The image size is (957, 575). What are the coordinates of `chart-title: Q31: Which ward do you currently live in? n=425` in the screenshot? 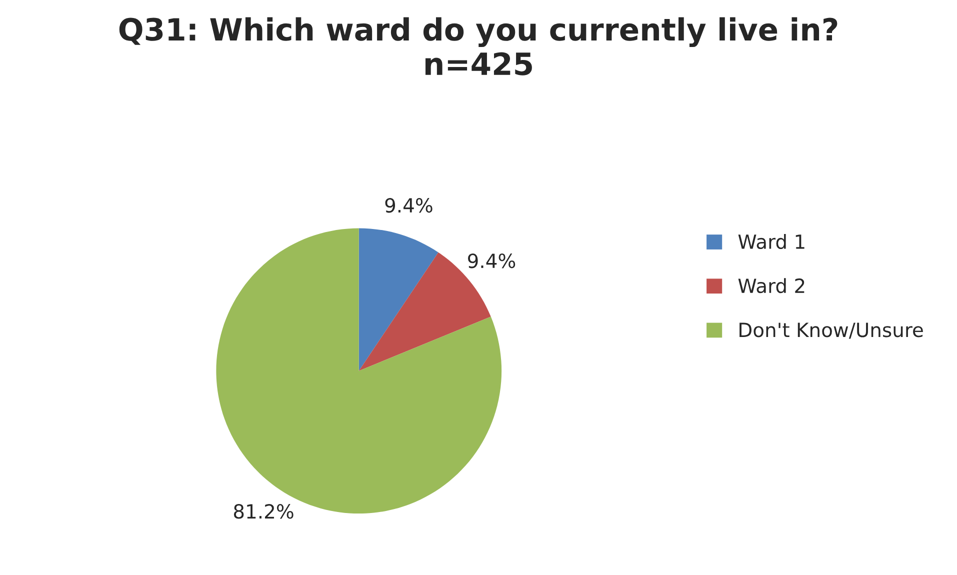 It's located at (478, 46).